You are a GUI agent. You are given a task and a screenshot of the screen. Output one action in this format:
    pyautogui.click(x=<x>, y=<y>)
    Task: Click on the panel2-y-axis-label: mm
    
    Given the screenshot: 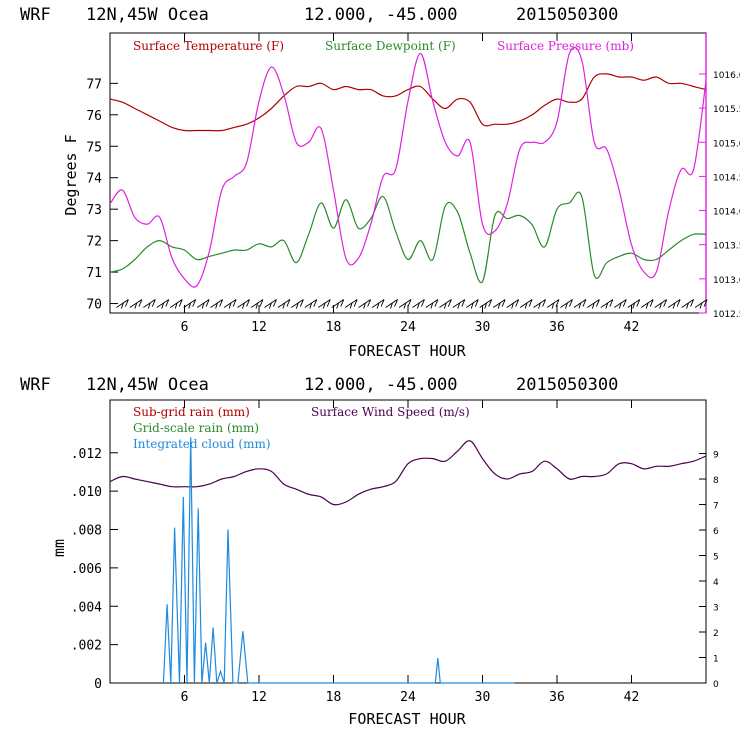 What is the action you would take?
    pyautogui.click(x=59, y=548)
    